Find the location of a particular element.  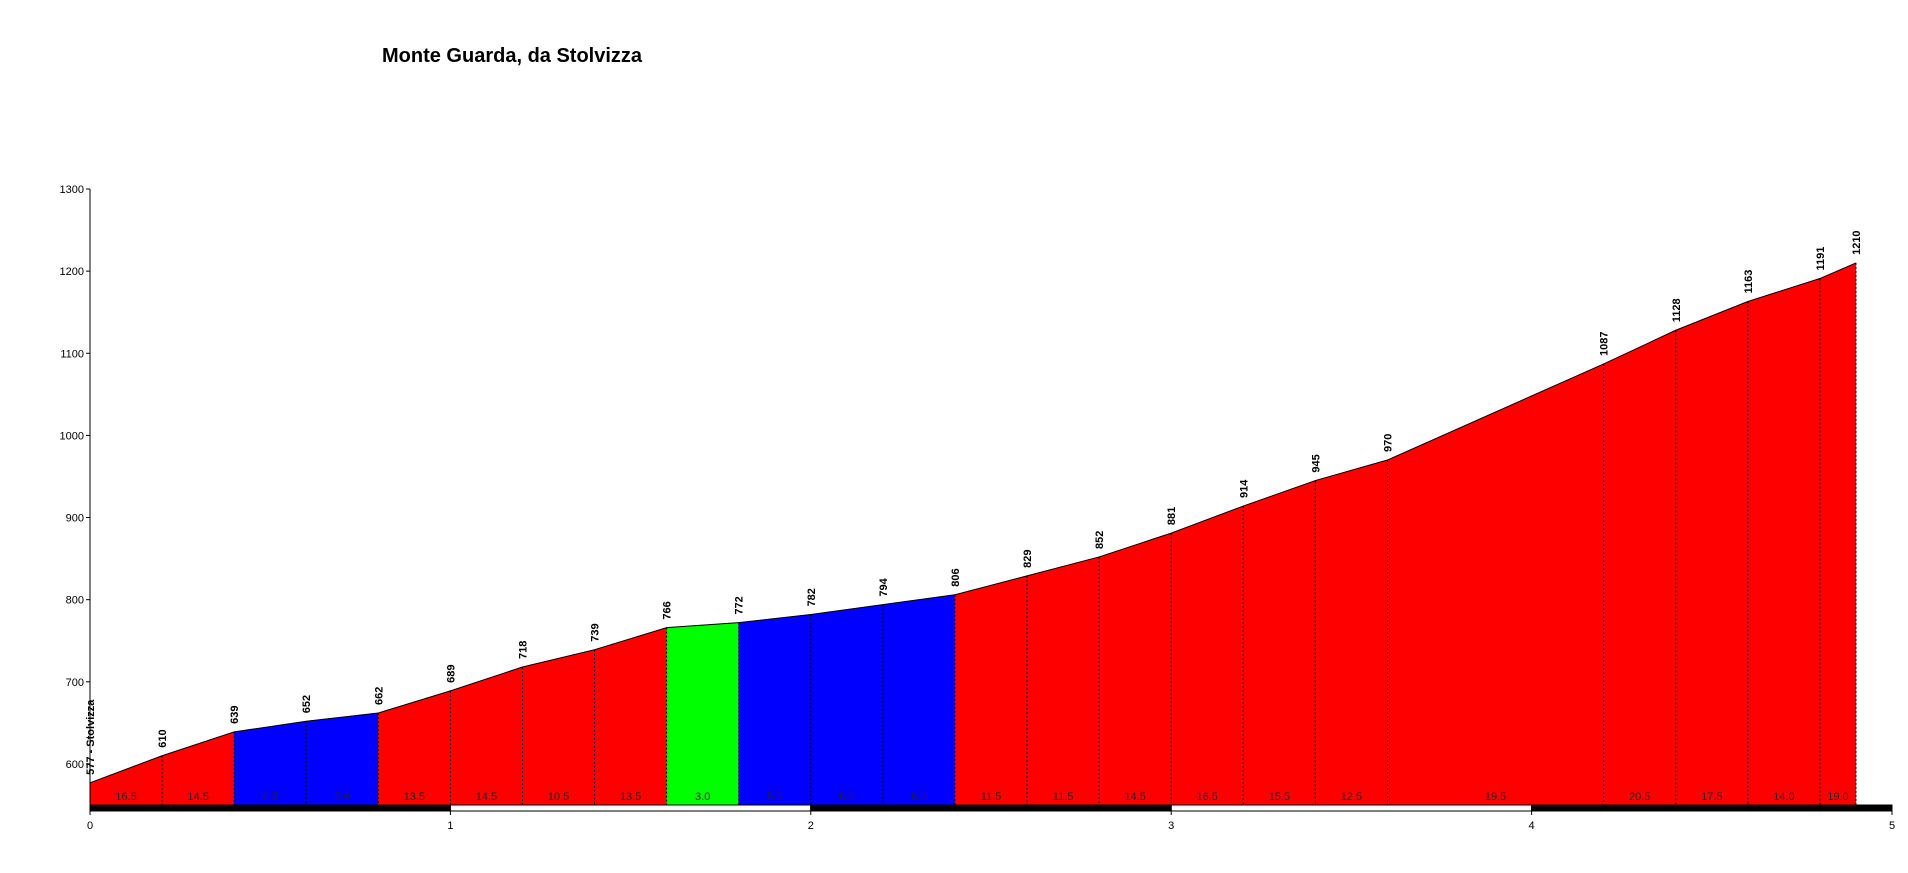

point-label: 782 is located at coordinates (812, 597).